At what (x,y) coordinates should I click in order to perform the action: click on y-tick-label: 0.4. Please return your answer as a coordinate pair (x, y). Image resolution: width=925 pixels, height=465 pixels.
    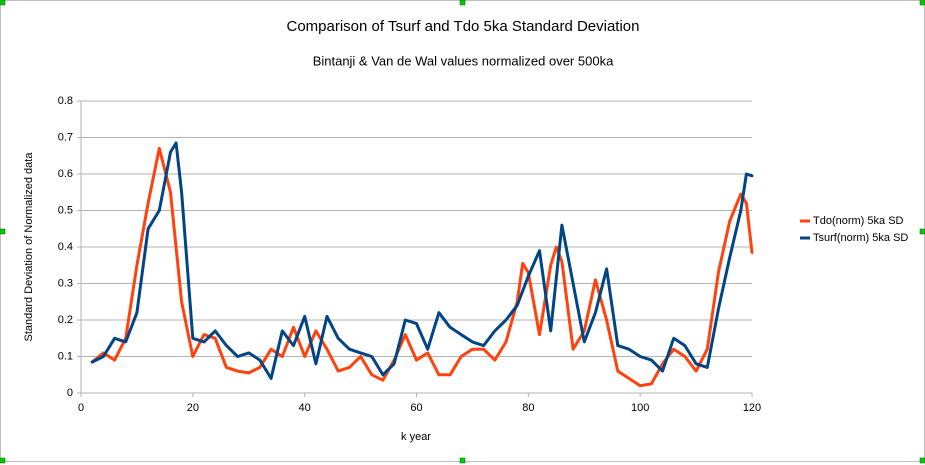
    Looking at the image, I should click on (65, 247).